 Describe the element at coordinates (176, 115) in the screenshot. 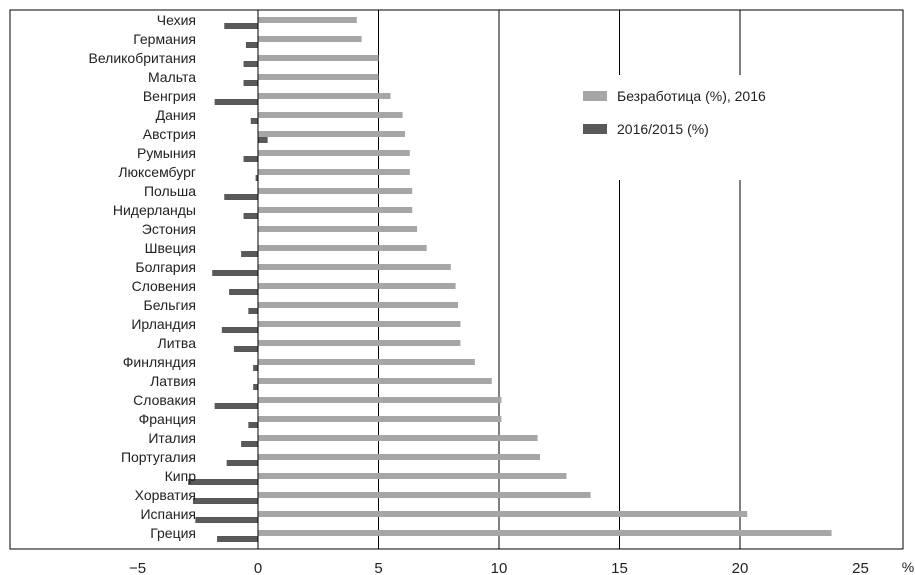

I see `category-label-5: Дания` at that location.